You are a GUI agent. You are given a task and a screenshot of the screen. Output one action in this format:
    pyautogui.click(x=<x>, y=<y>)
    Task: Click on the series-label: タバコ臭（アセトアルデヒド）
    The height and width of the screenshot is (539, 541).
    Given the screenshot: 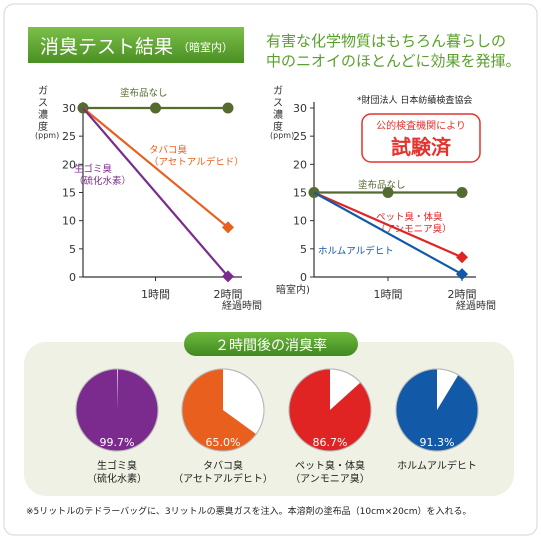 What is the action you would take?
    pyautogui.click(x=196, y=156)
    